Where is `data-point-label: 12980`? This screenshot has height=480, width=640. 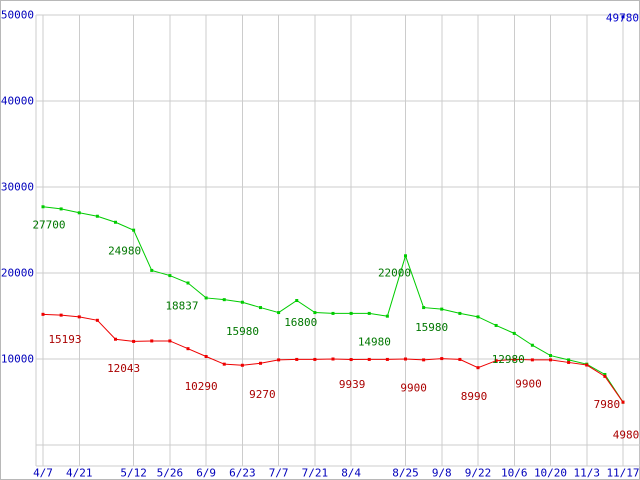 data-point-label: 12980 is located at coordinates (508, 359).